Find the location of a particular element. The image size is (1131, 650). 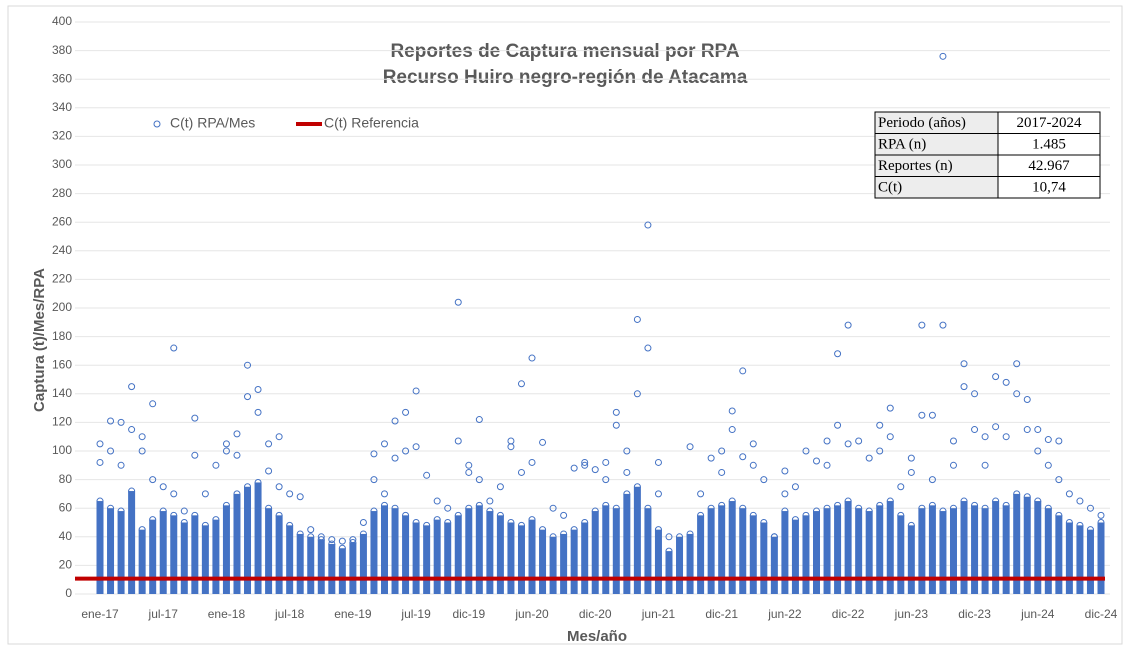

x-tick-label: ene-17 is located at coordinates (100, 614).